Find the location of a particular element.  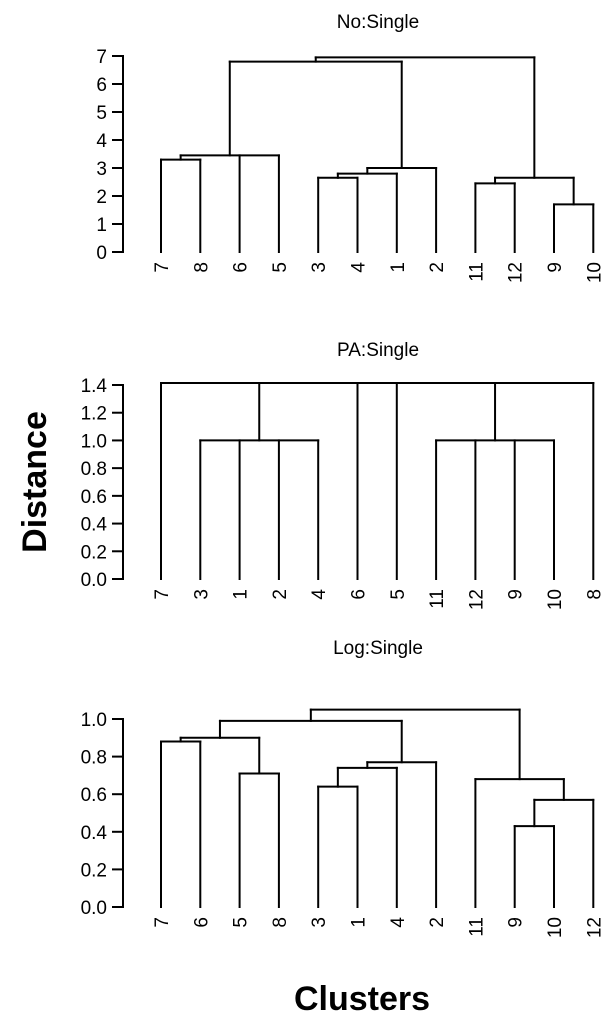

y-tick-label: 1 is located at coordinates (101, 225).